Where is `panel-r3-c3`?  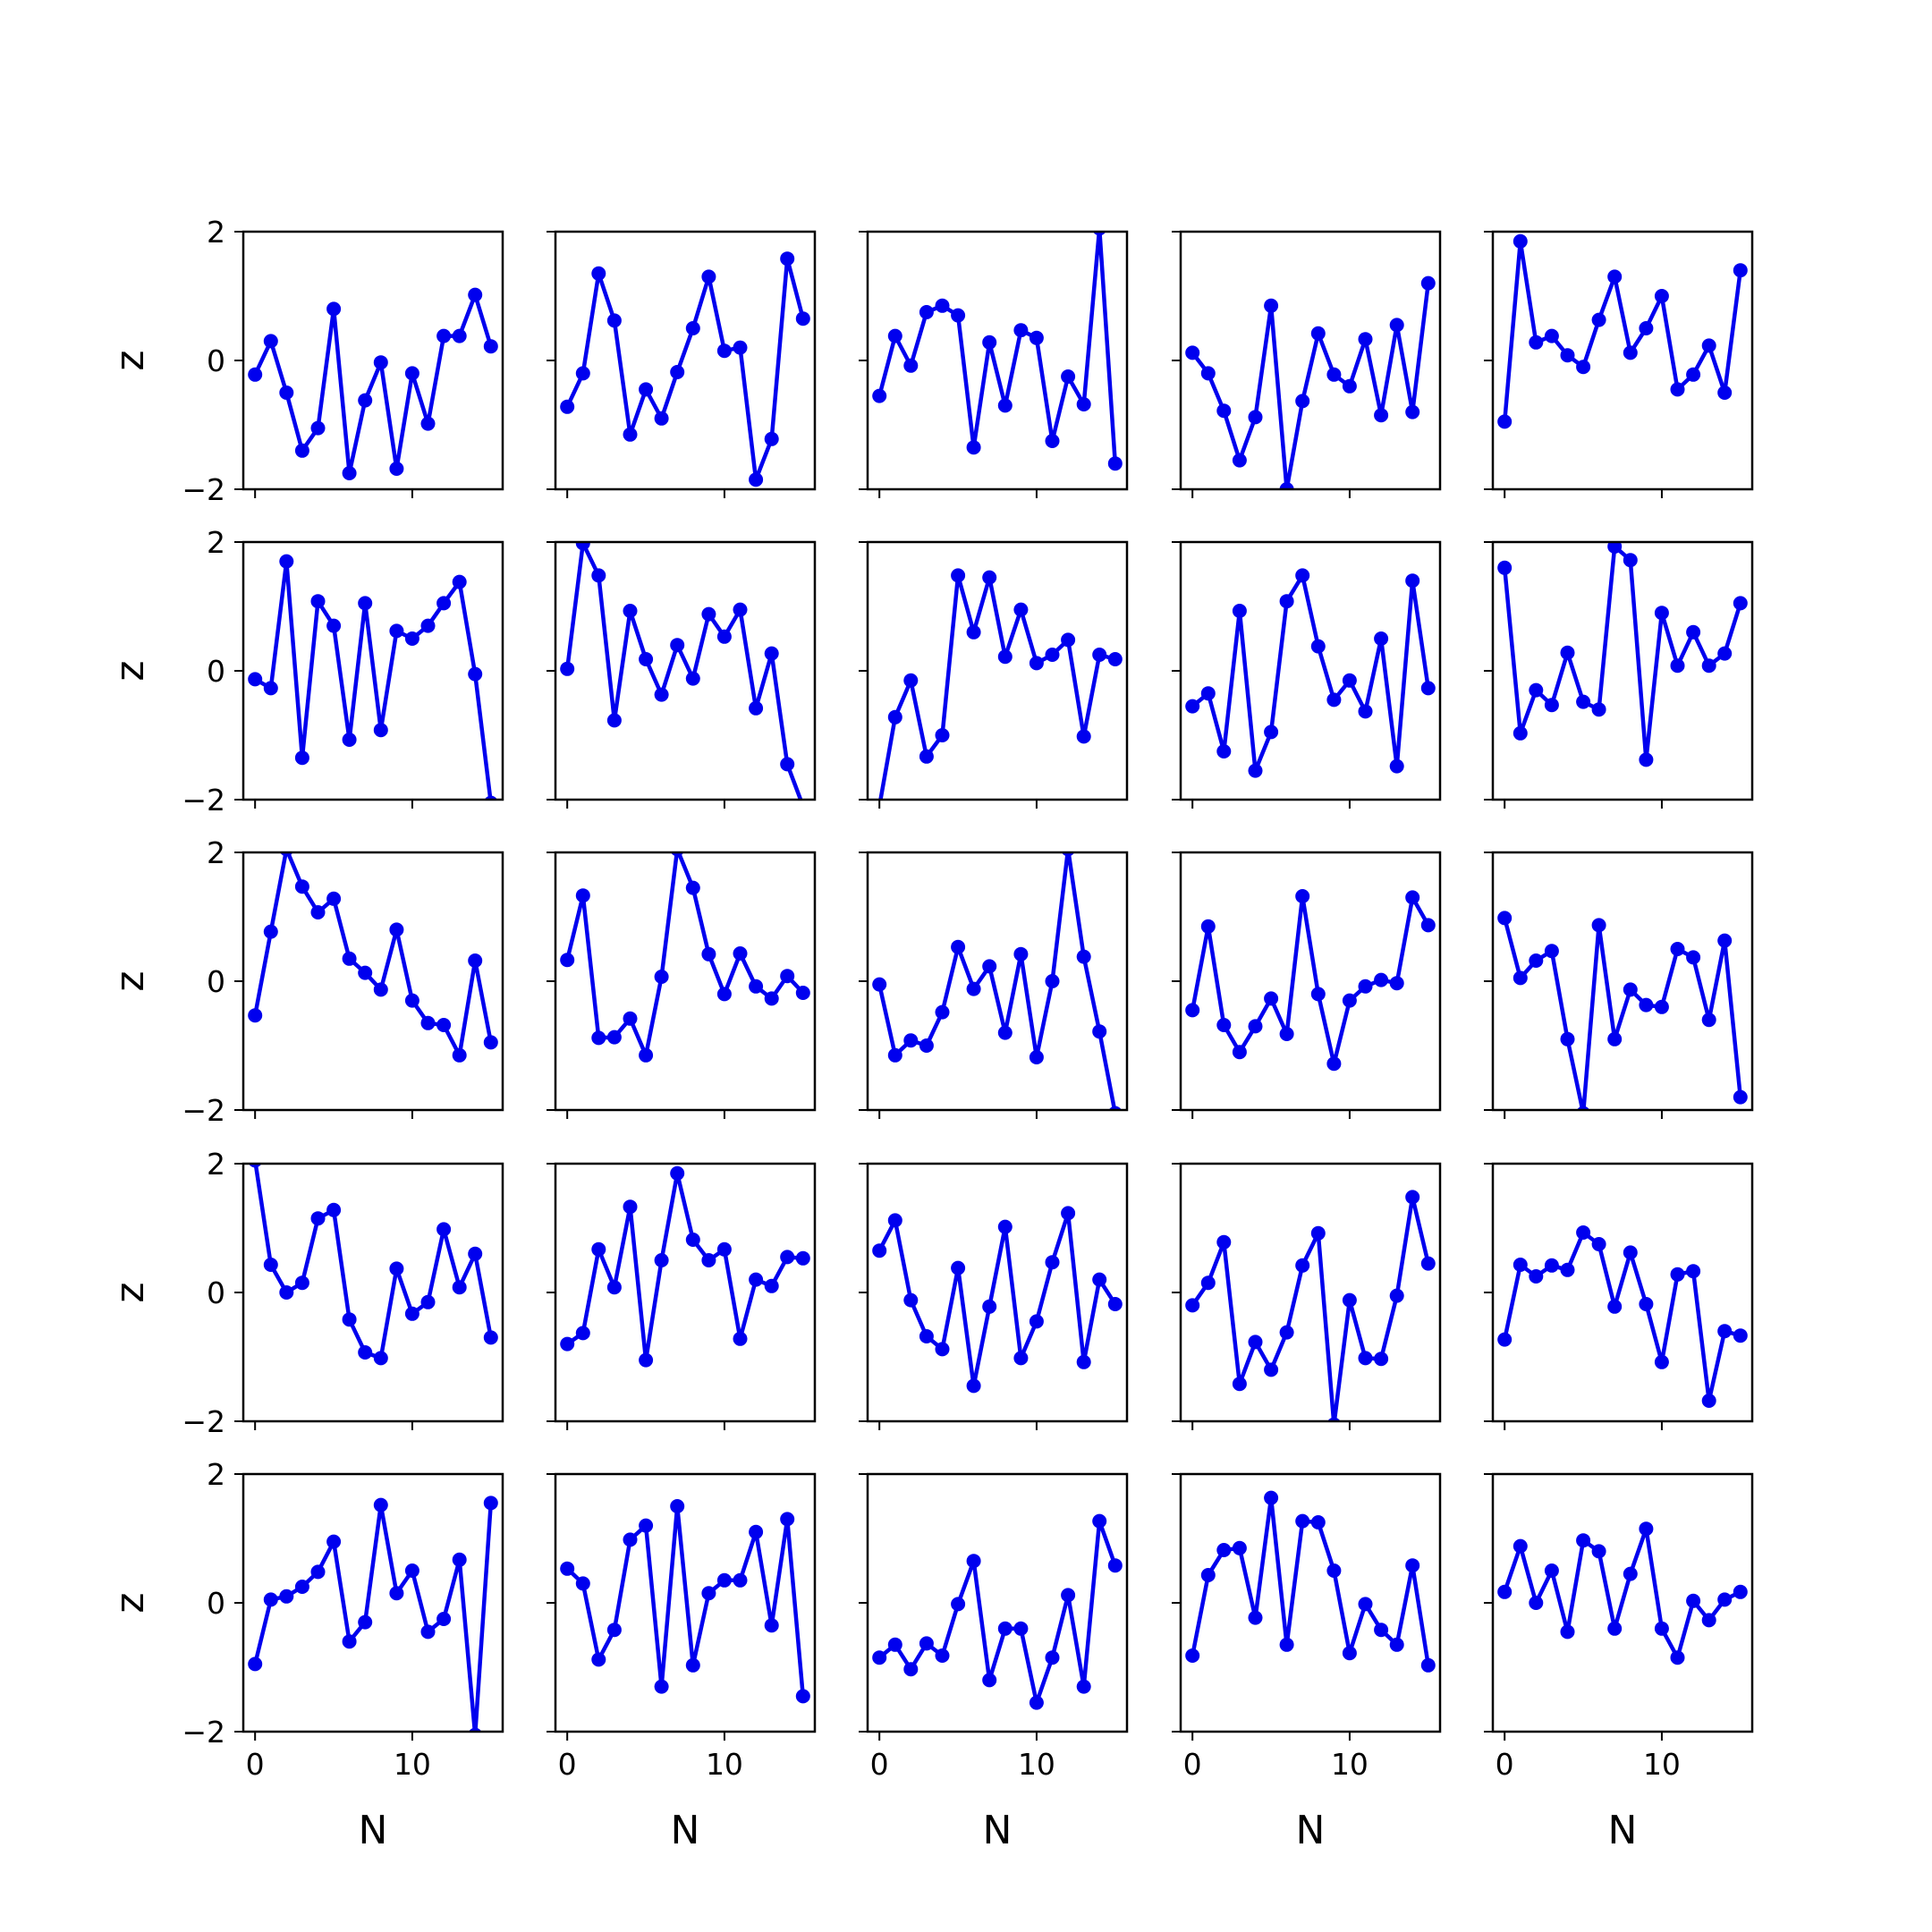
panel-r3-c3 is located at coordinates (994, 985).